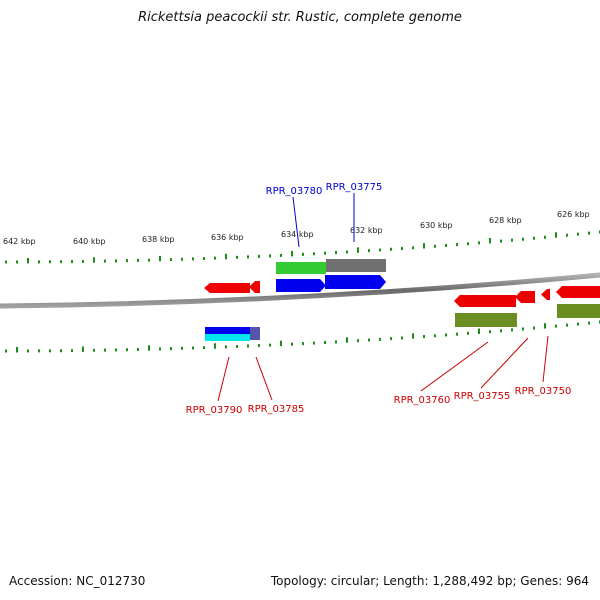 This screenshot has width=600, height=600. I want to click on gene-block-slate, so click(255, 333).